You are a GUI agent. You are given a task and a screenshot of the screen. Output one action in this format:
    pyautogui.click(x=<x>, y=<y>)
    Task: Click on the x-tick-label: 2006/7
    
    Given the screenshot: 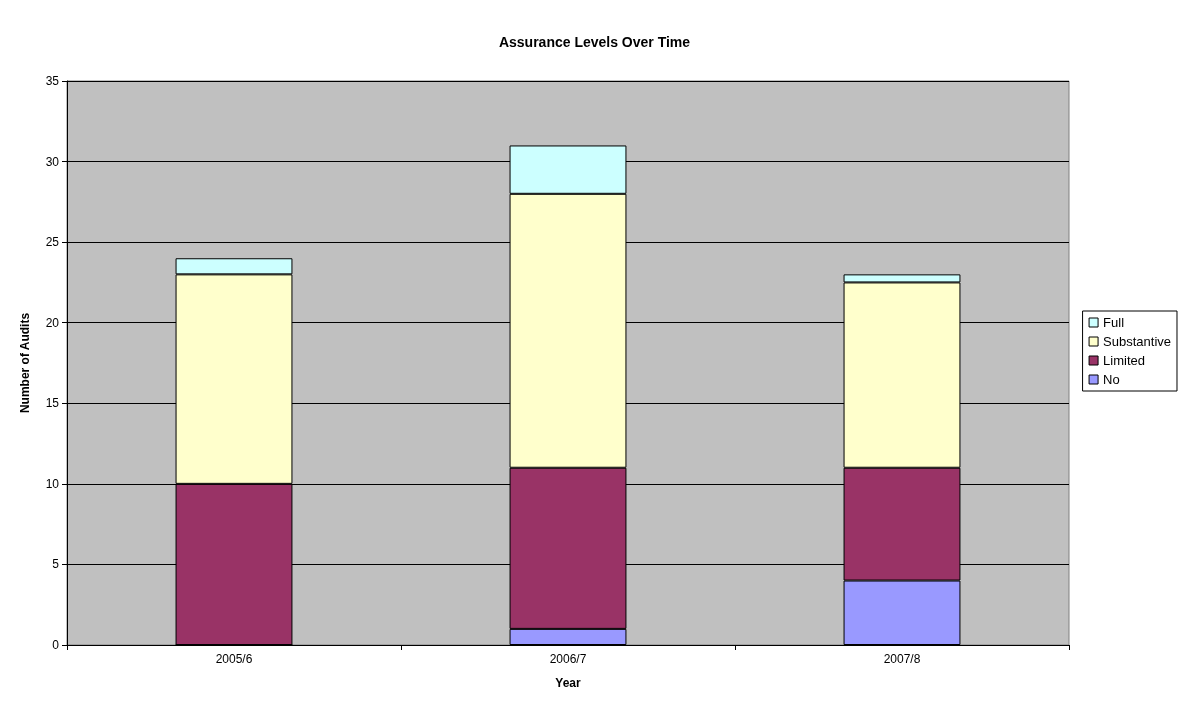 What is the action you would take?
    pyautogui.click(x=568, y=659)
    